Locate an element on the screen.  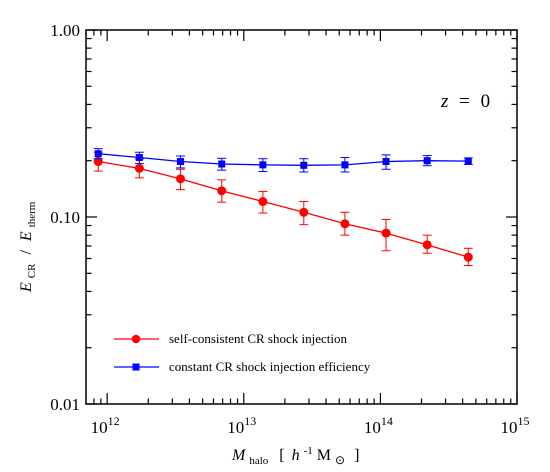
x-axis-unit: M is located at coordinates (324, 455).